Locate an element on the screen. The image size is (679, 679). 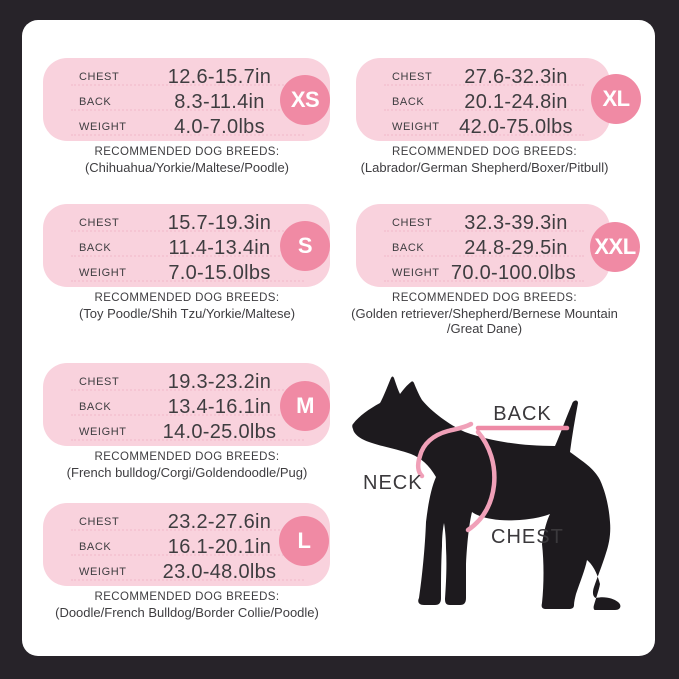
weight-row: WEIGHT 4.0-7.0lbs is located at coordinates (200, 126).